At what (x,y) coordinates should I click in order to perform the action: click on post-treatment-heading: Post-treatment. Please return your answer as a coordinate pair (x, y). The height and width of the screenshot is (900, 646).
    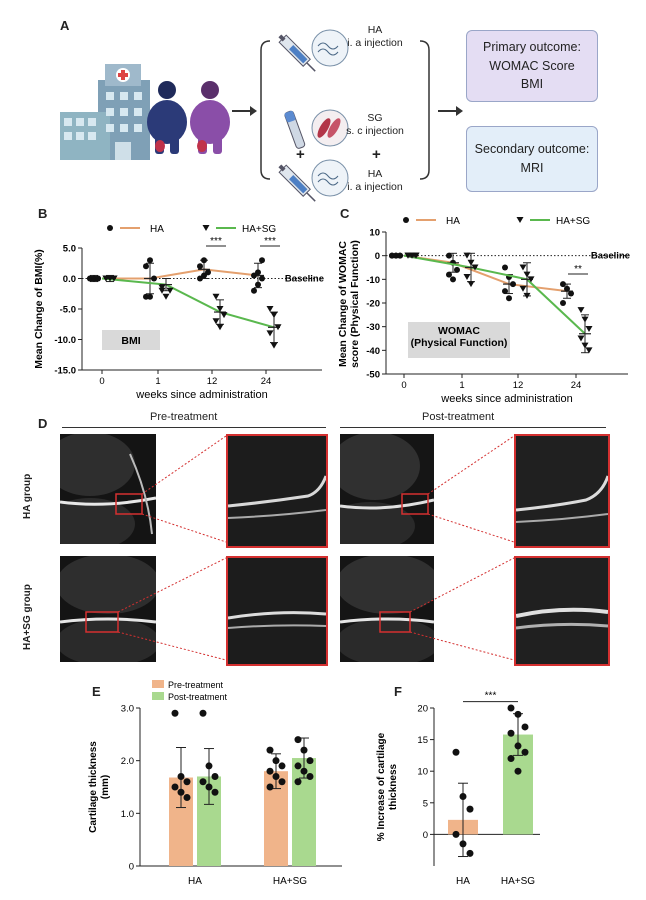
    Looking at the image, I should click on (458, 417).